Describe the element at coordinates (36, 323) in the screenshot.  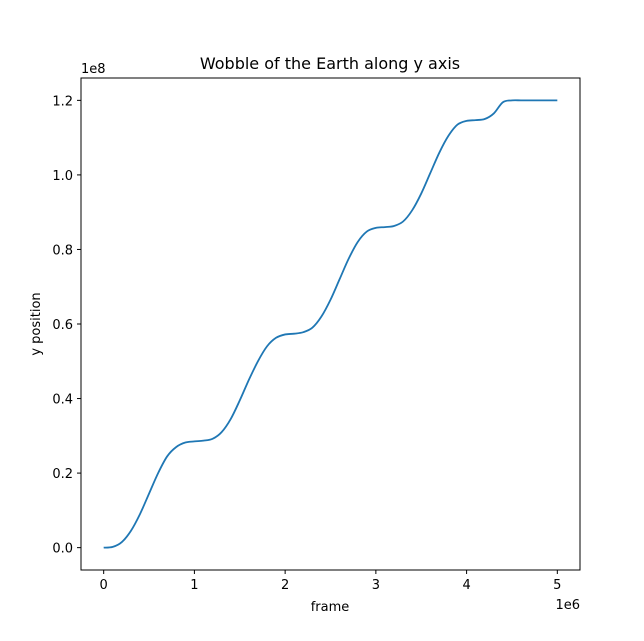
I see `y-axis-title: y position` at that location.